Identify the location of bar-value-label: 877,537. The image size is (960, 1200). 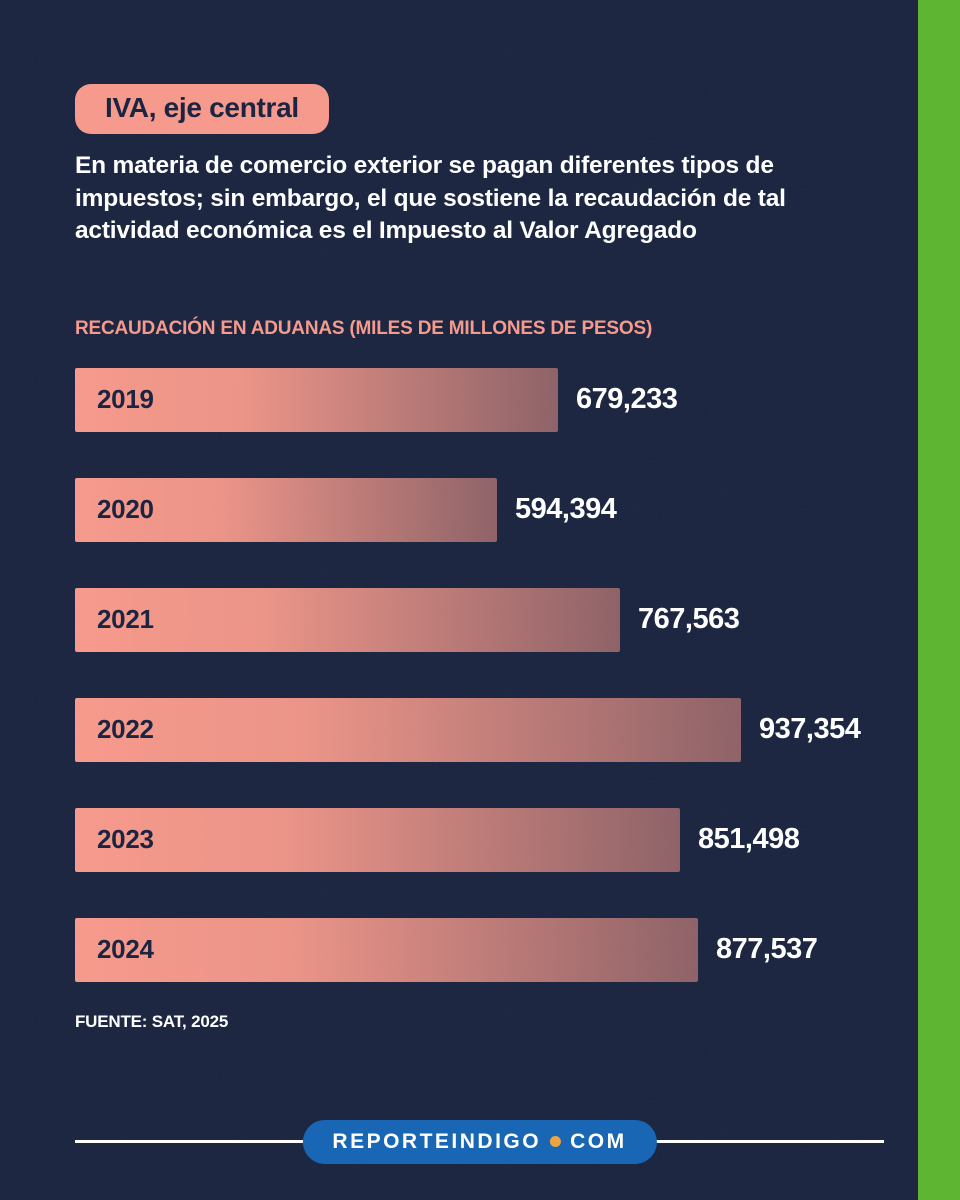
(767, 949).